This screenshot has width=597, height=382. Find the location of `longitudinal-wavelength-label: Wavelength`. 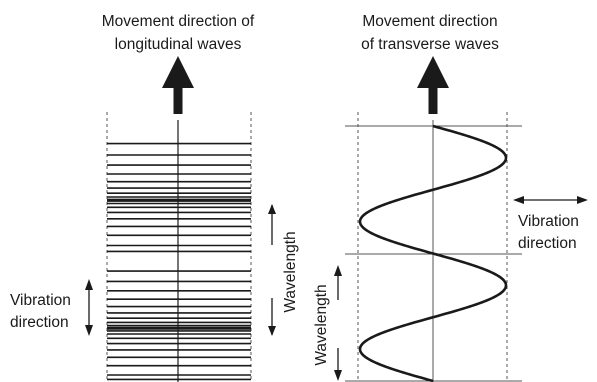

longitudinal-wavelength-label: Wavelength is located at coordinates (290, 271).